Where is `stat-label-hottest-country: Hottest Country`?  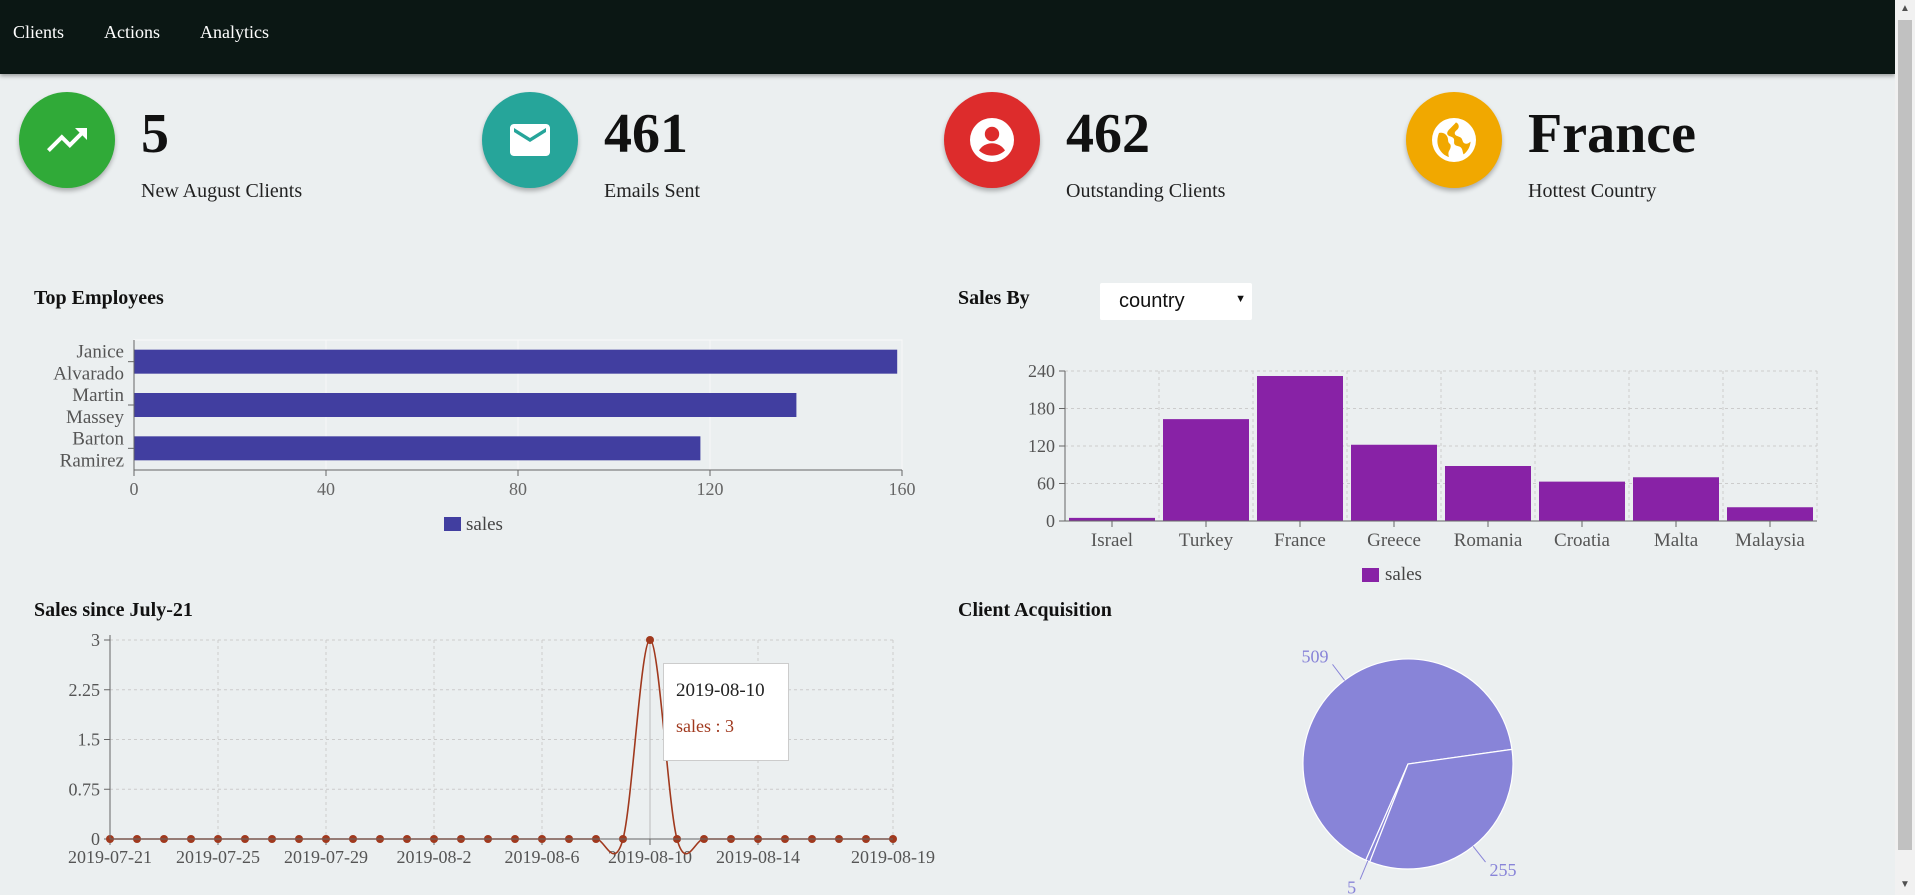 stat-label-hottest-country: Hottest Country is located at coordinates (1592, 191).